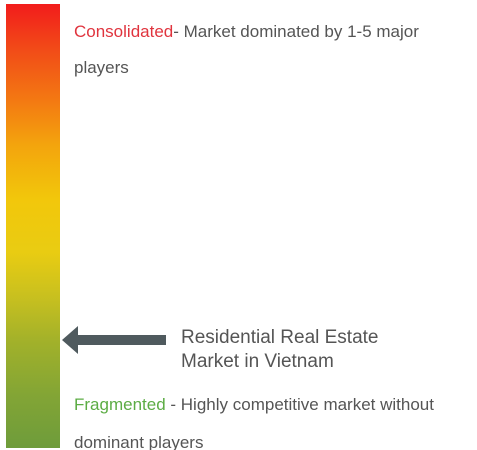 The height and width of the screenshot is (450, 477). I want to click on concentration-gradient-bar, so click(33, 226).